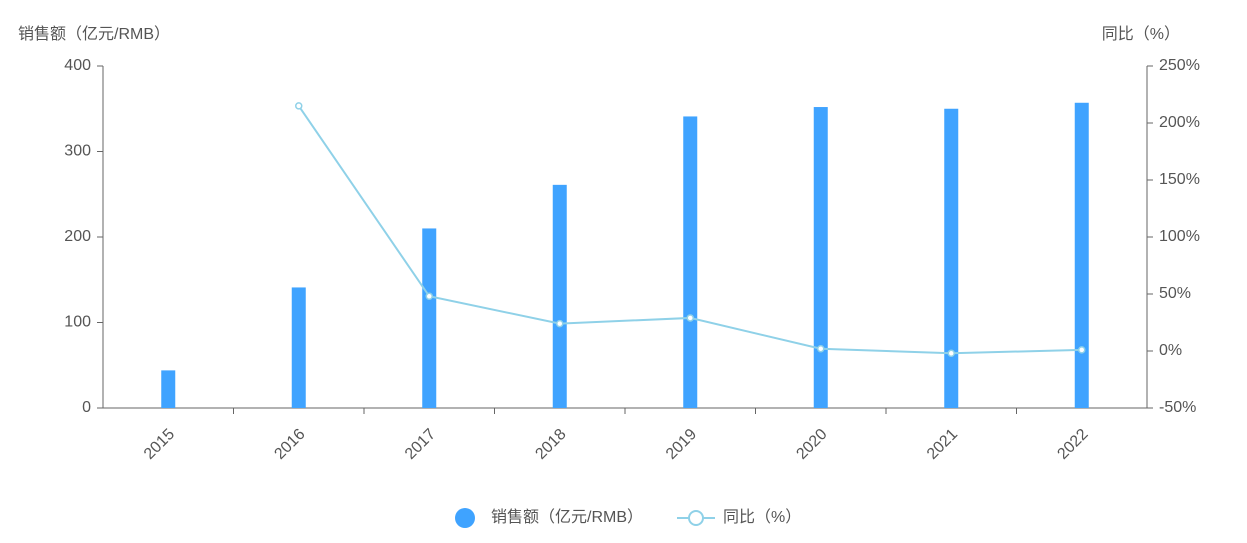 The height and width of the screenshot is (543, 1247). Describe the element at coordinates (159, 444) in the screenshot. I see `x-tick-label: 2015` at that location.